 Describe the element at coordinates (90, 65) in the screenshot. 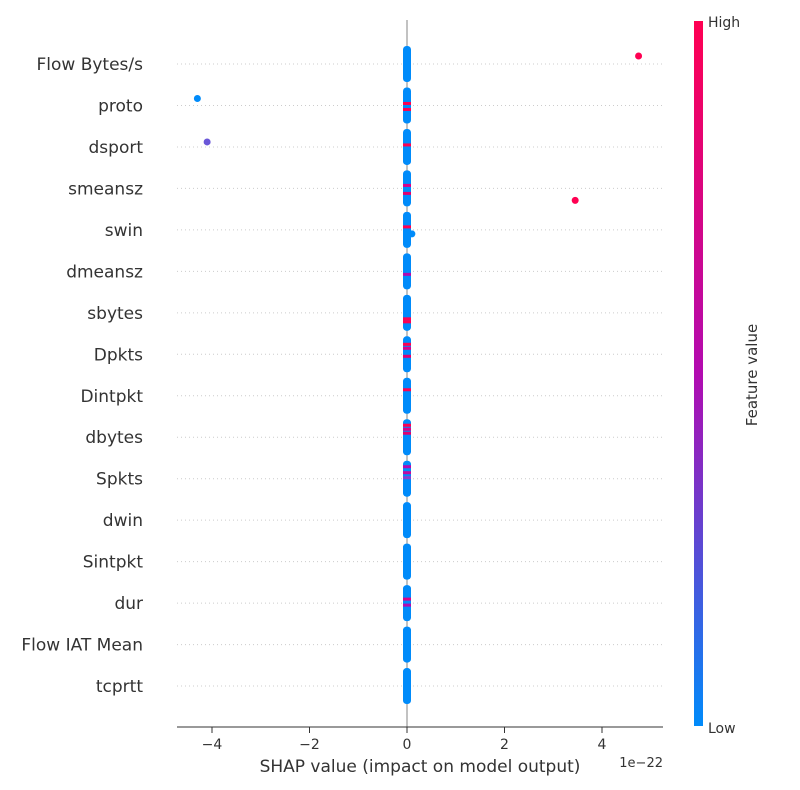

I see `feature-label: Flow Bytes/s` at that location.